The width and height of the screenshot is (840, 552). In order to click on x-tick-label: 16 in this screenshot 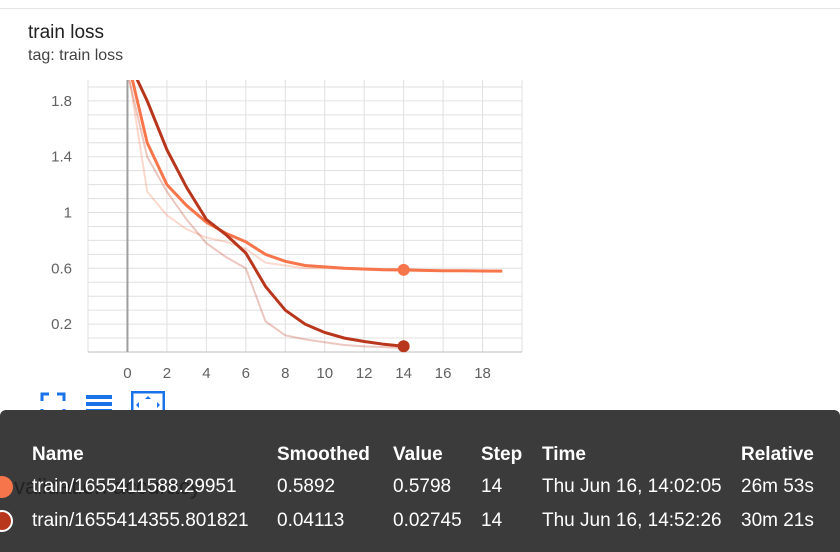, I will do `click(443, 373)`.